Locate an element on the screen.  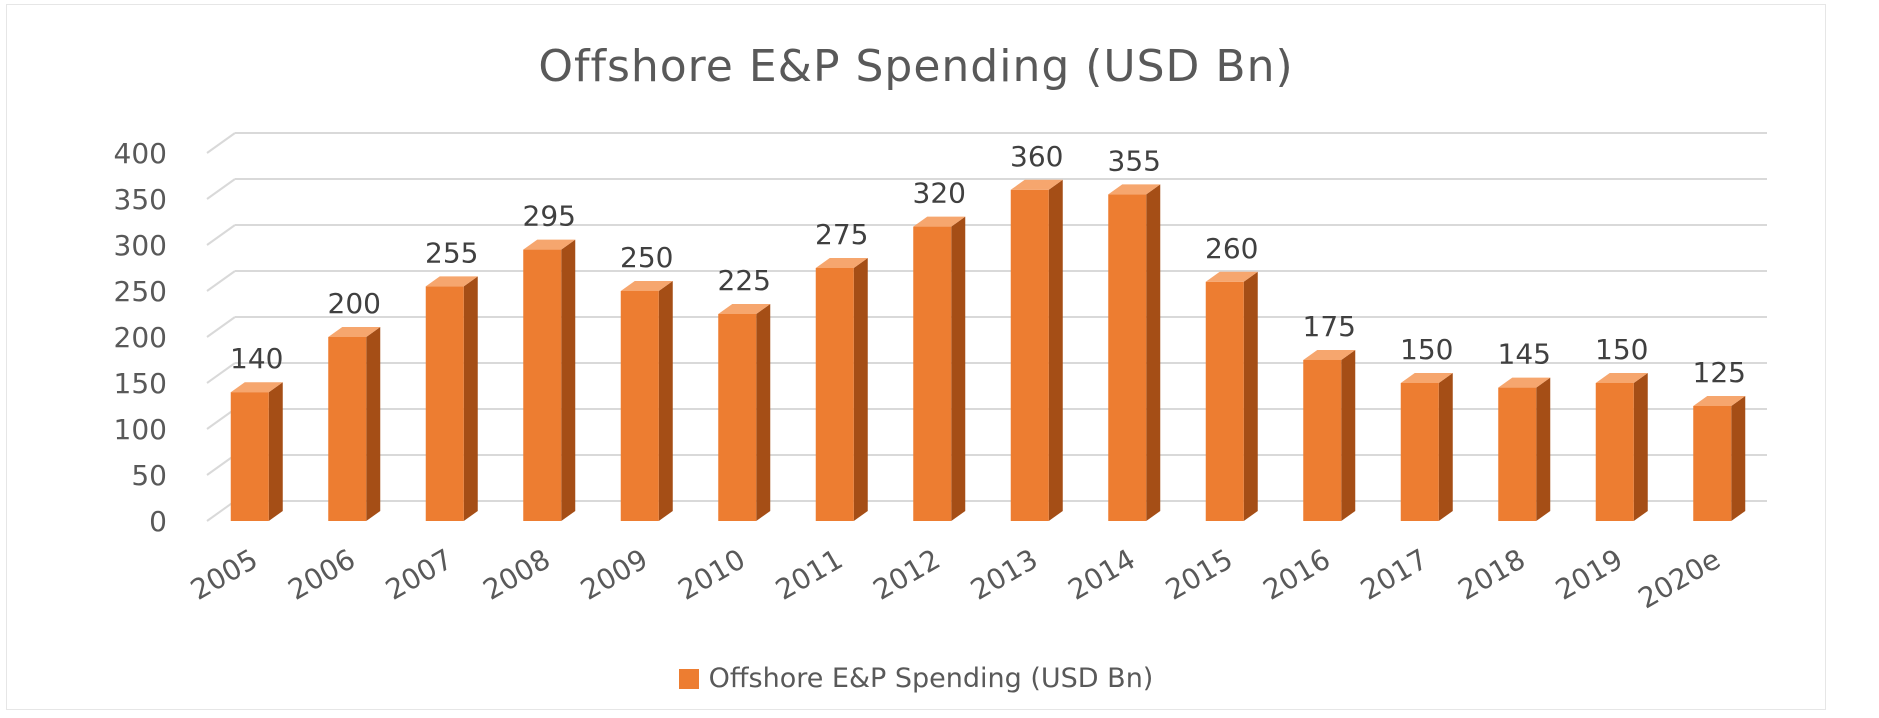
x-tick-label: 2016 is located at coordinates (1297, 574).